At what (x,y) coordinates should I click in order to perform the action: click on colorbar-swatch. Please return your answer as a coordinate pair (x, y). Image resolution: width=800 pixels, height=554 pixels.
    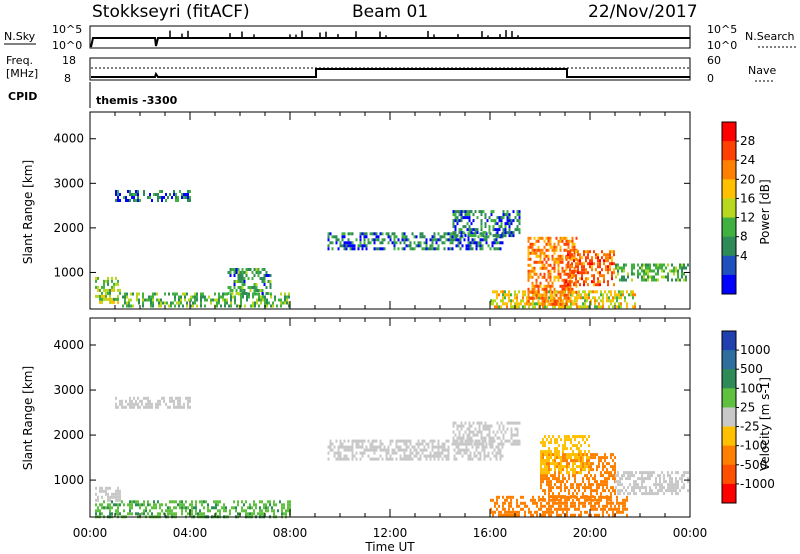
    Looking at the image, I should click on (729, 246).